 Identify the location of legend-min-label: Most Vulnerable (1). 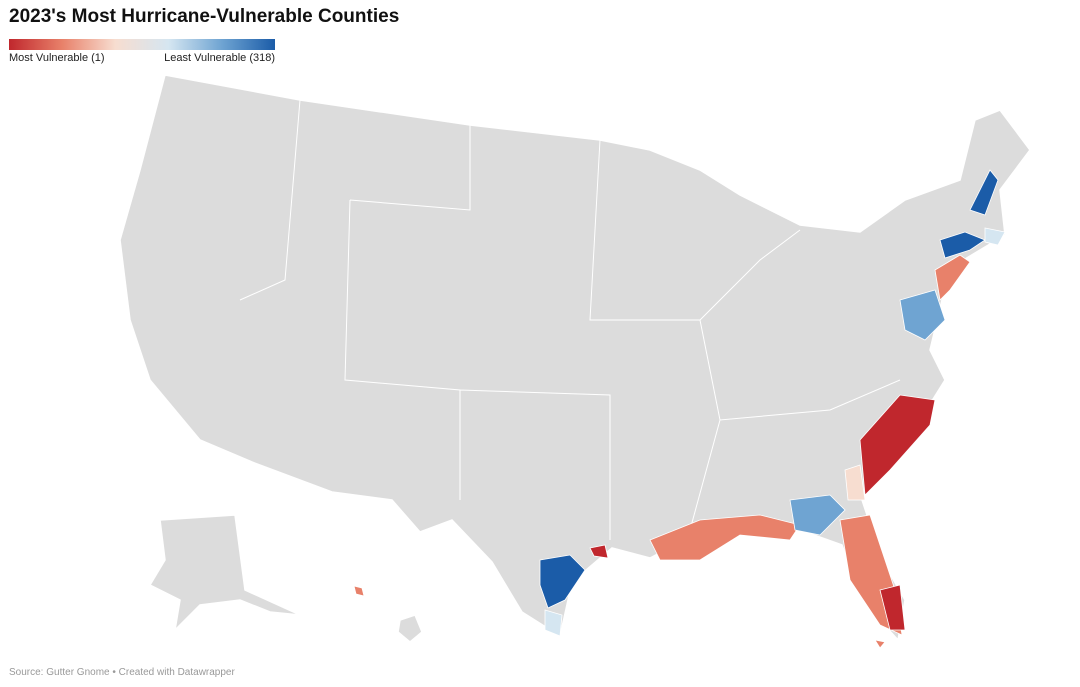
(57, 58).